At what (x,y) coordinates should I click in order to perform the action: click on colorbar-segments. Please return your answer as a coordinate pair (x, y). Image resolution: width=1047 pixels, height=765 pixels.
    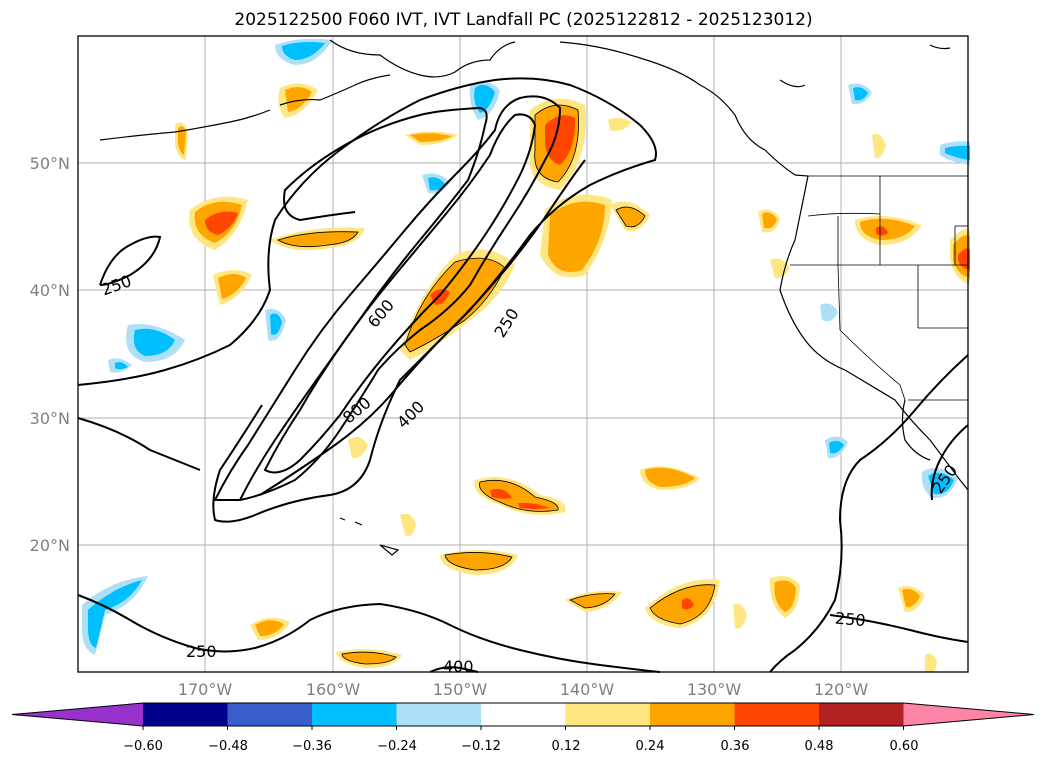
    Looking at the image, I should click on (523, 716).